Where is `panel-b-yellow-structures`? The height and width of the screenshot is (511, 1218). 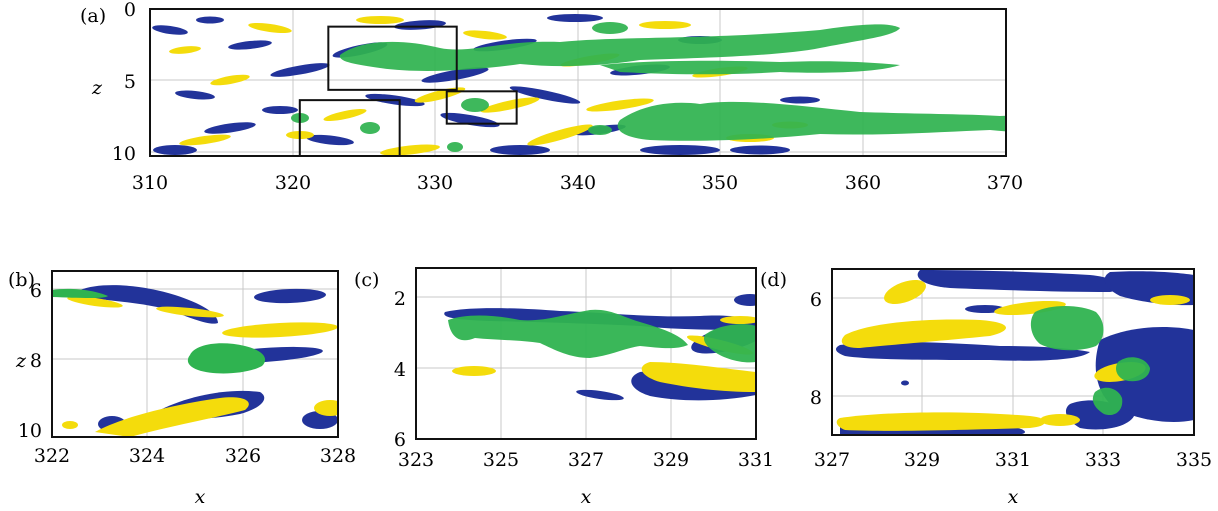
panel-b-yellow-structures is located at coordinates (200, 366).